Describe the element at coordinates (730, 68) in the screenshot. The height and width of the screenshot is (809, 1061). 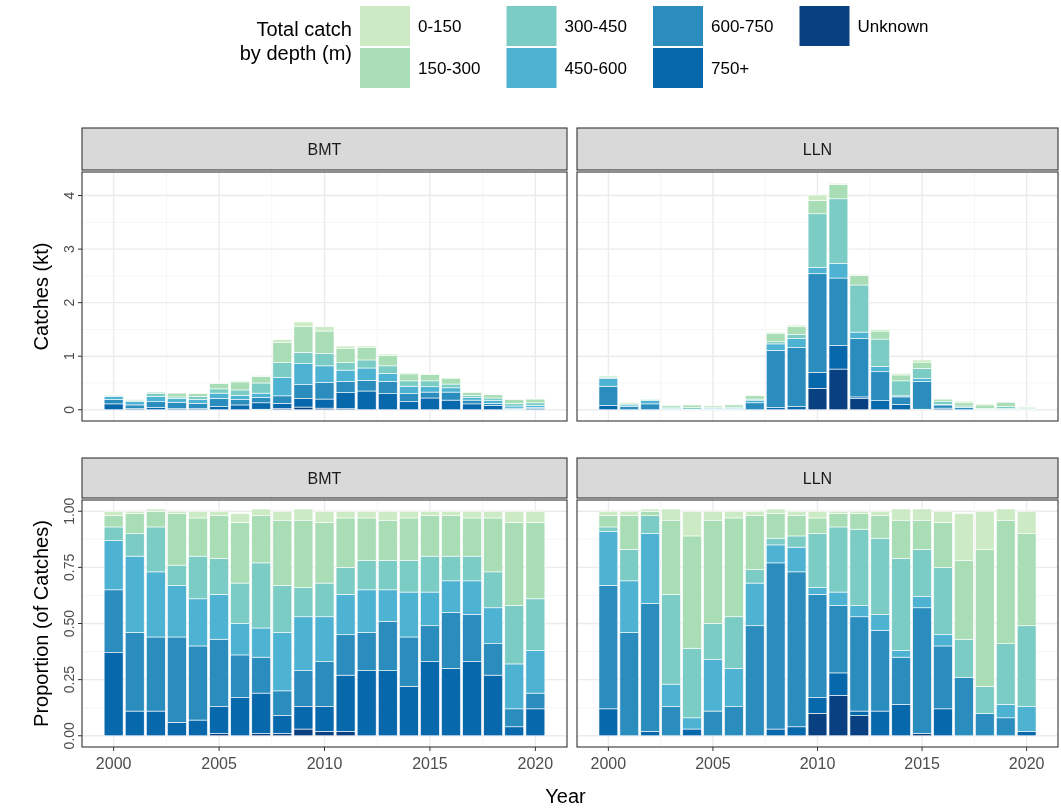
I see `legend-label: 750+` at that location.